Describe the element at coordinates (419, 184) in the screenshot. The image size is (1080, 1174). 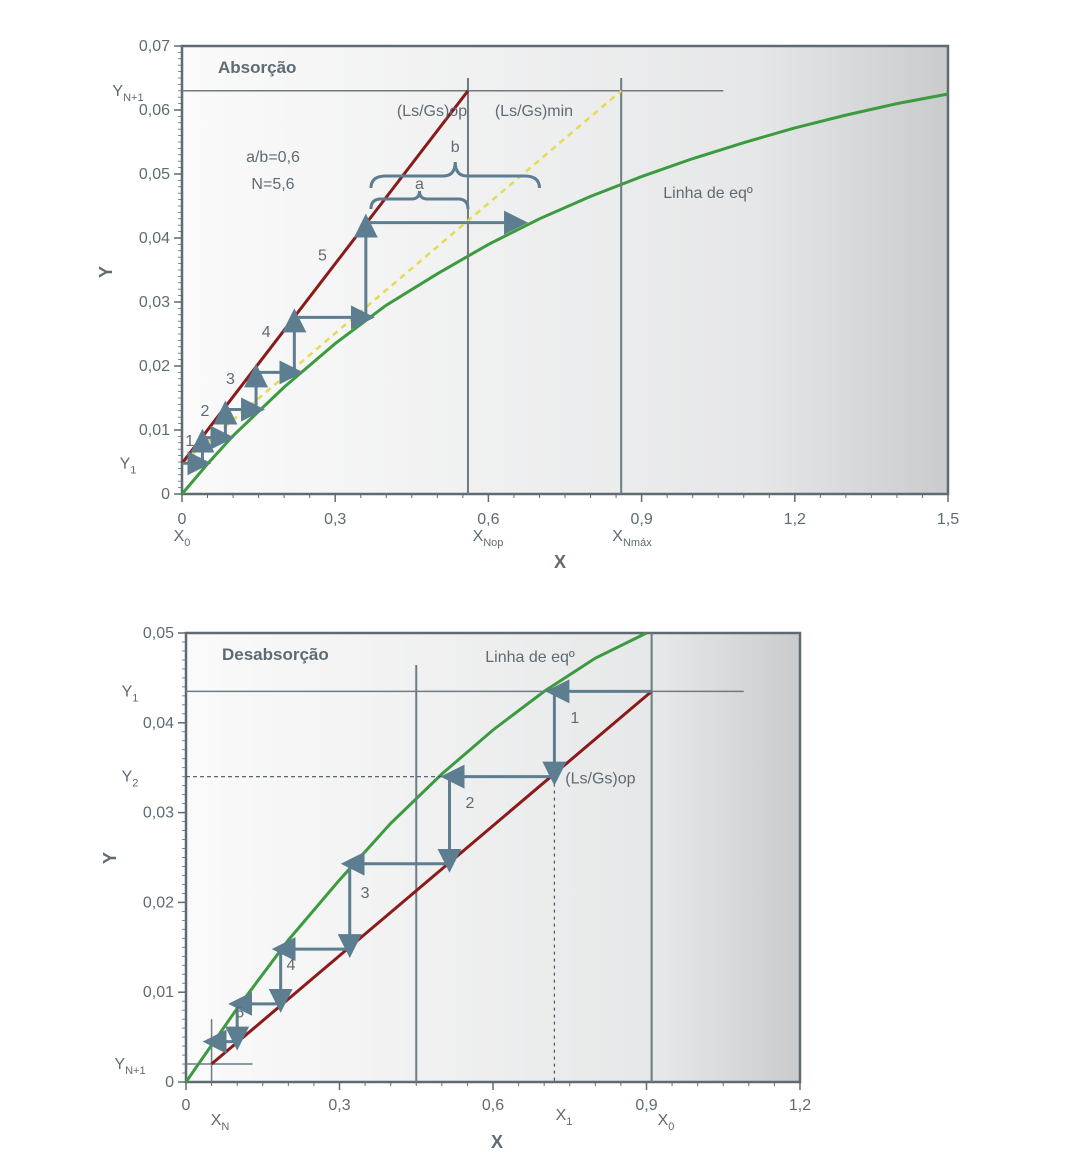
I see `brace-a-label: a` at that location.